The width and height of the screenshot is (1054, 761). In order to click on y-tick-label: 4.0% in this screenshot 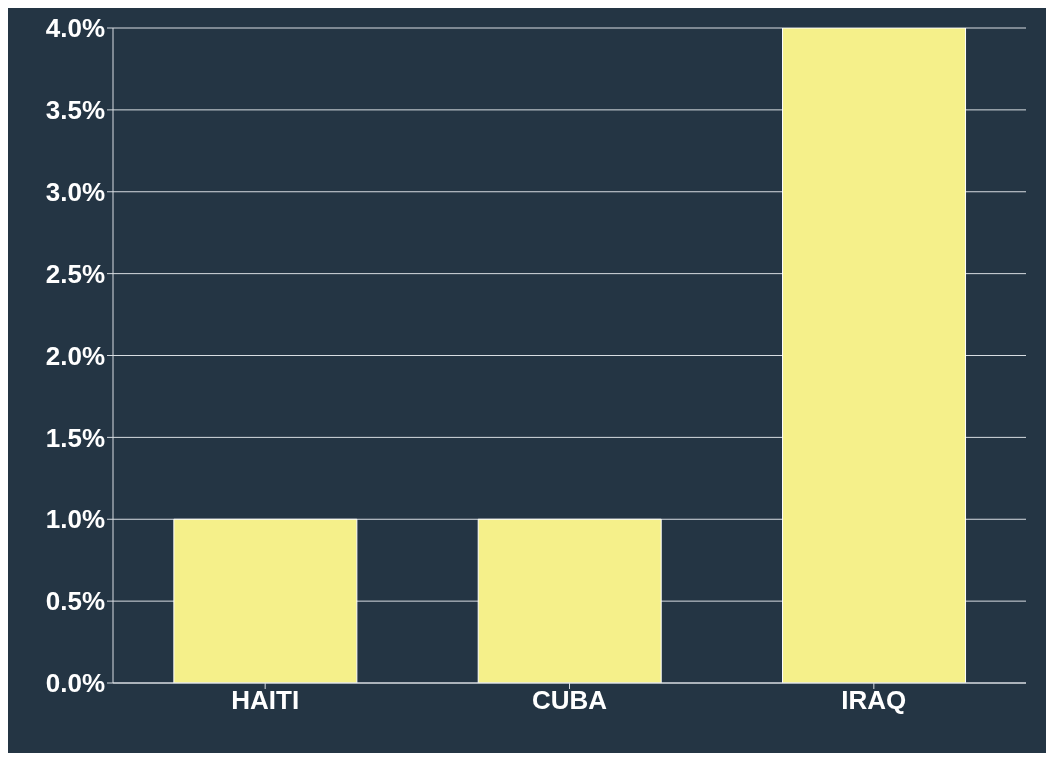, I will do `click(75, 28)`.